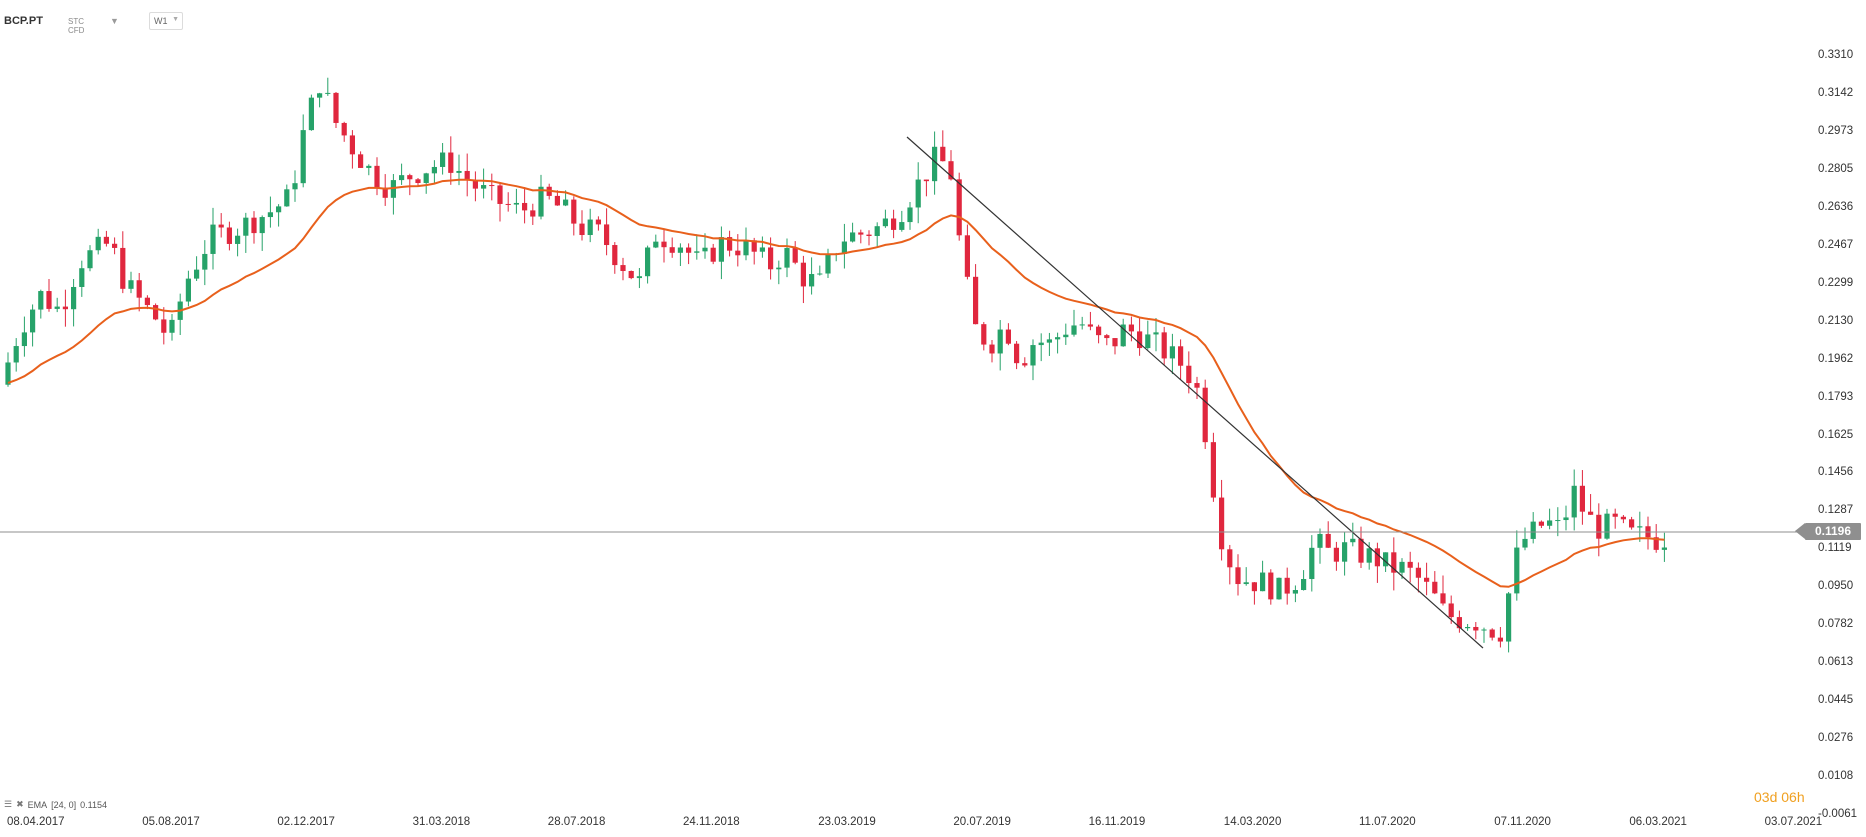 This screenshot has height=837, width=1866. Describe the element at coordinates (1779, 797) in the screenshot. I see `candle-countdown: 03d 06h` at that location.